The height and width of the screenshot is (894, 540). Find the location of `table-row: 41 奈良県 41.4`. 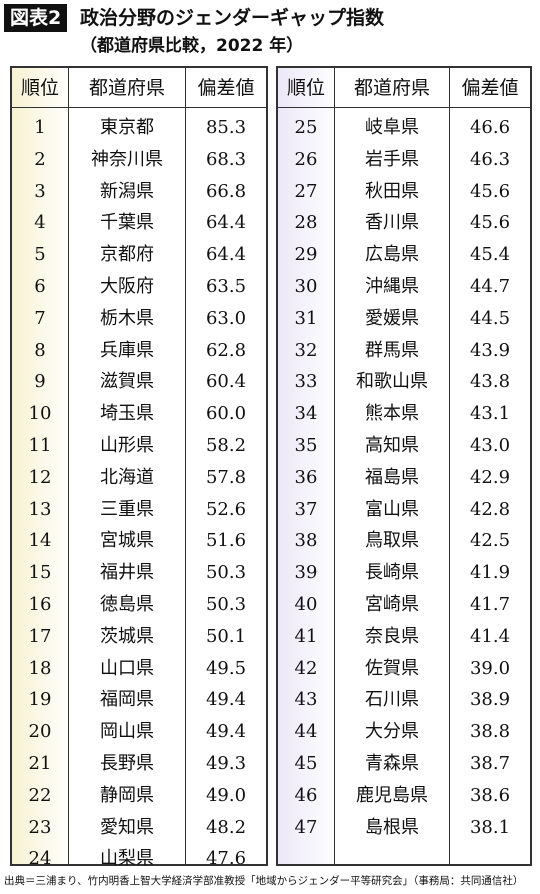

table-row: 41 奈良県 41.4 is located at coordinates (404, 637).